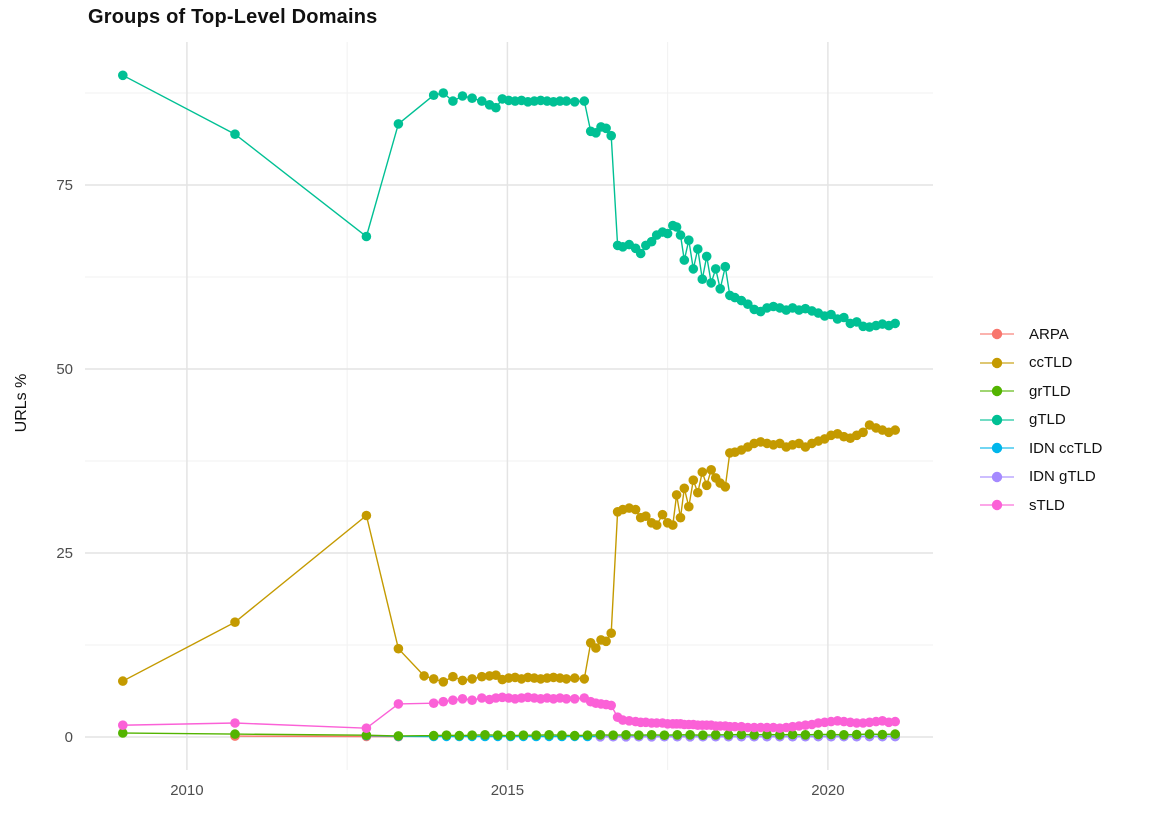 The width and height of the screenshot is (1164, 827). Describe the element at coordinates (1047, 505) in the screenshot. I see `legend-label: sTLD` at that location.